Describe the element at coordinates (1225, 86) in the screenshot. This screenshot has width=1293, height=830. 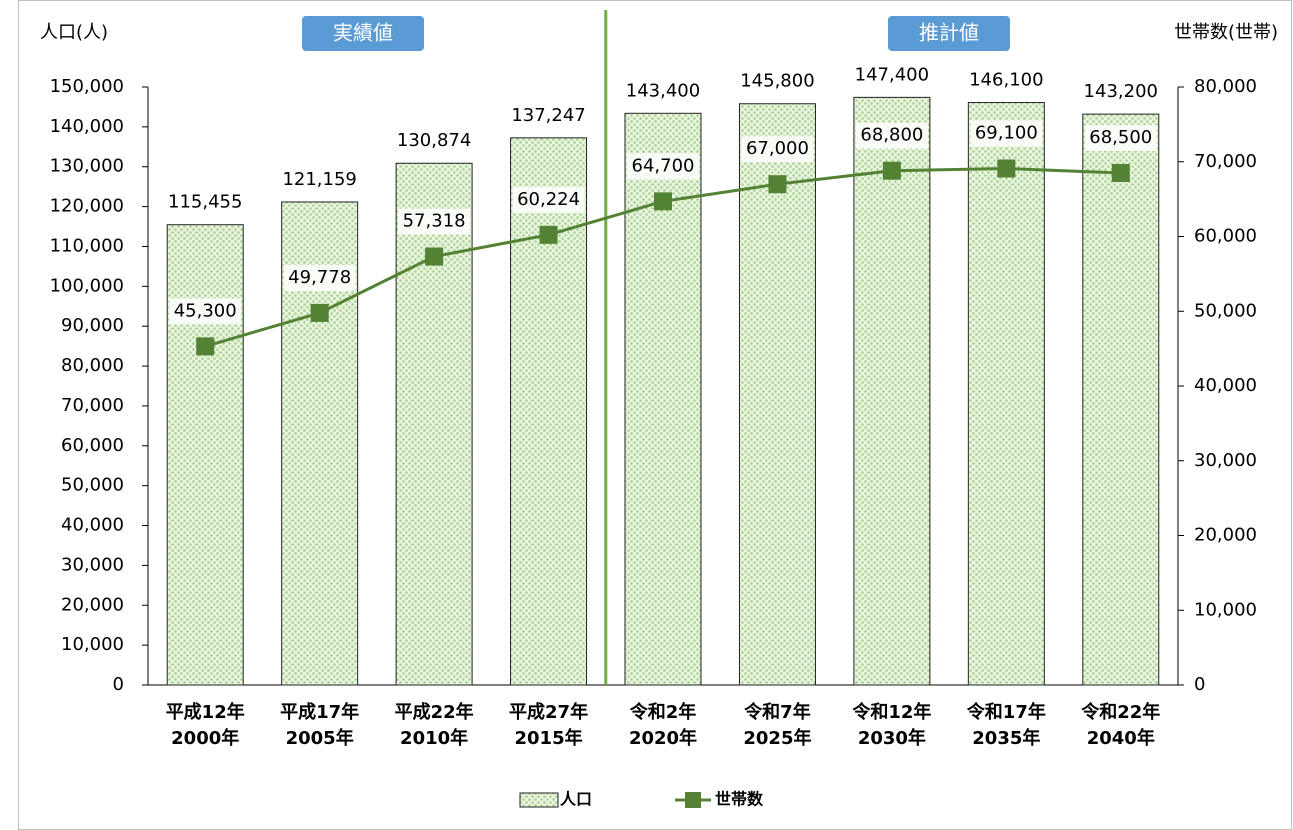
I see `y2-tick-label: 80,000` at that location.